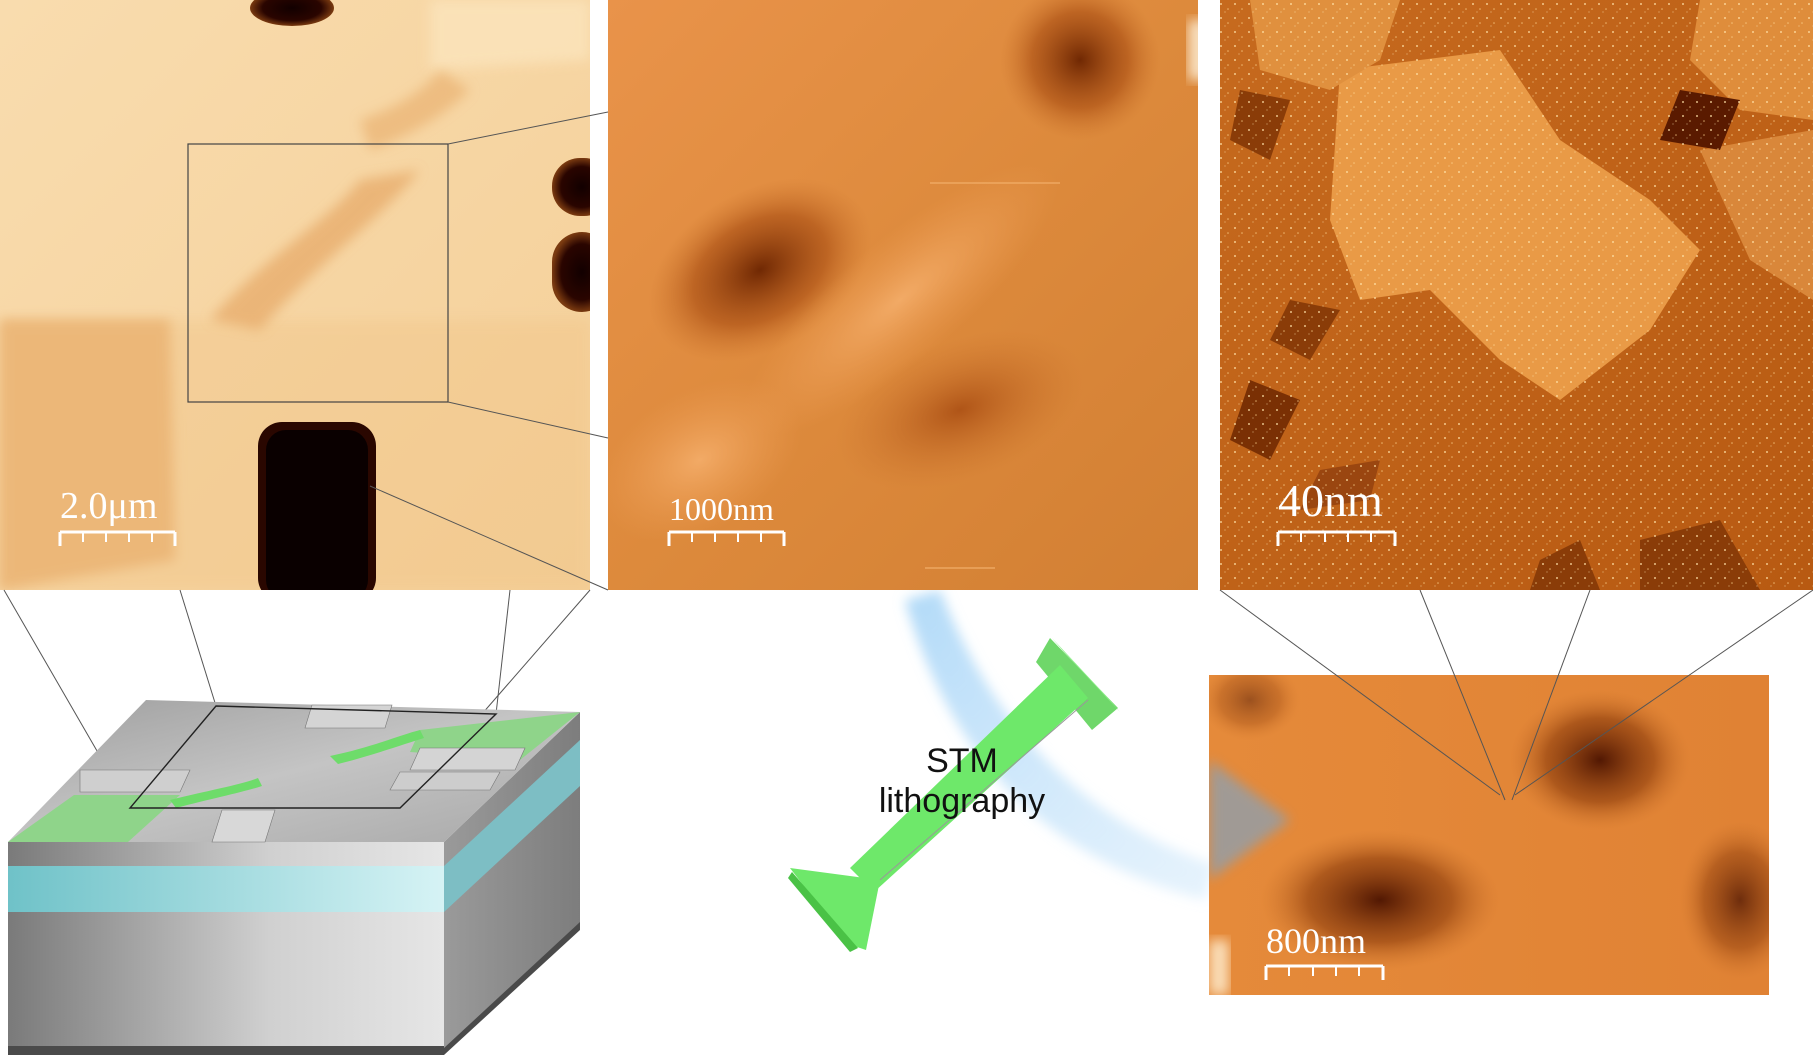 The width and height of the screenshot is (1813, 1056). Describe the element at coordinates (1316, 941) in the screenshot. I see `scale-bar-label: 800nm` at that location.